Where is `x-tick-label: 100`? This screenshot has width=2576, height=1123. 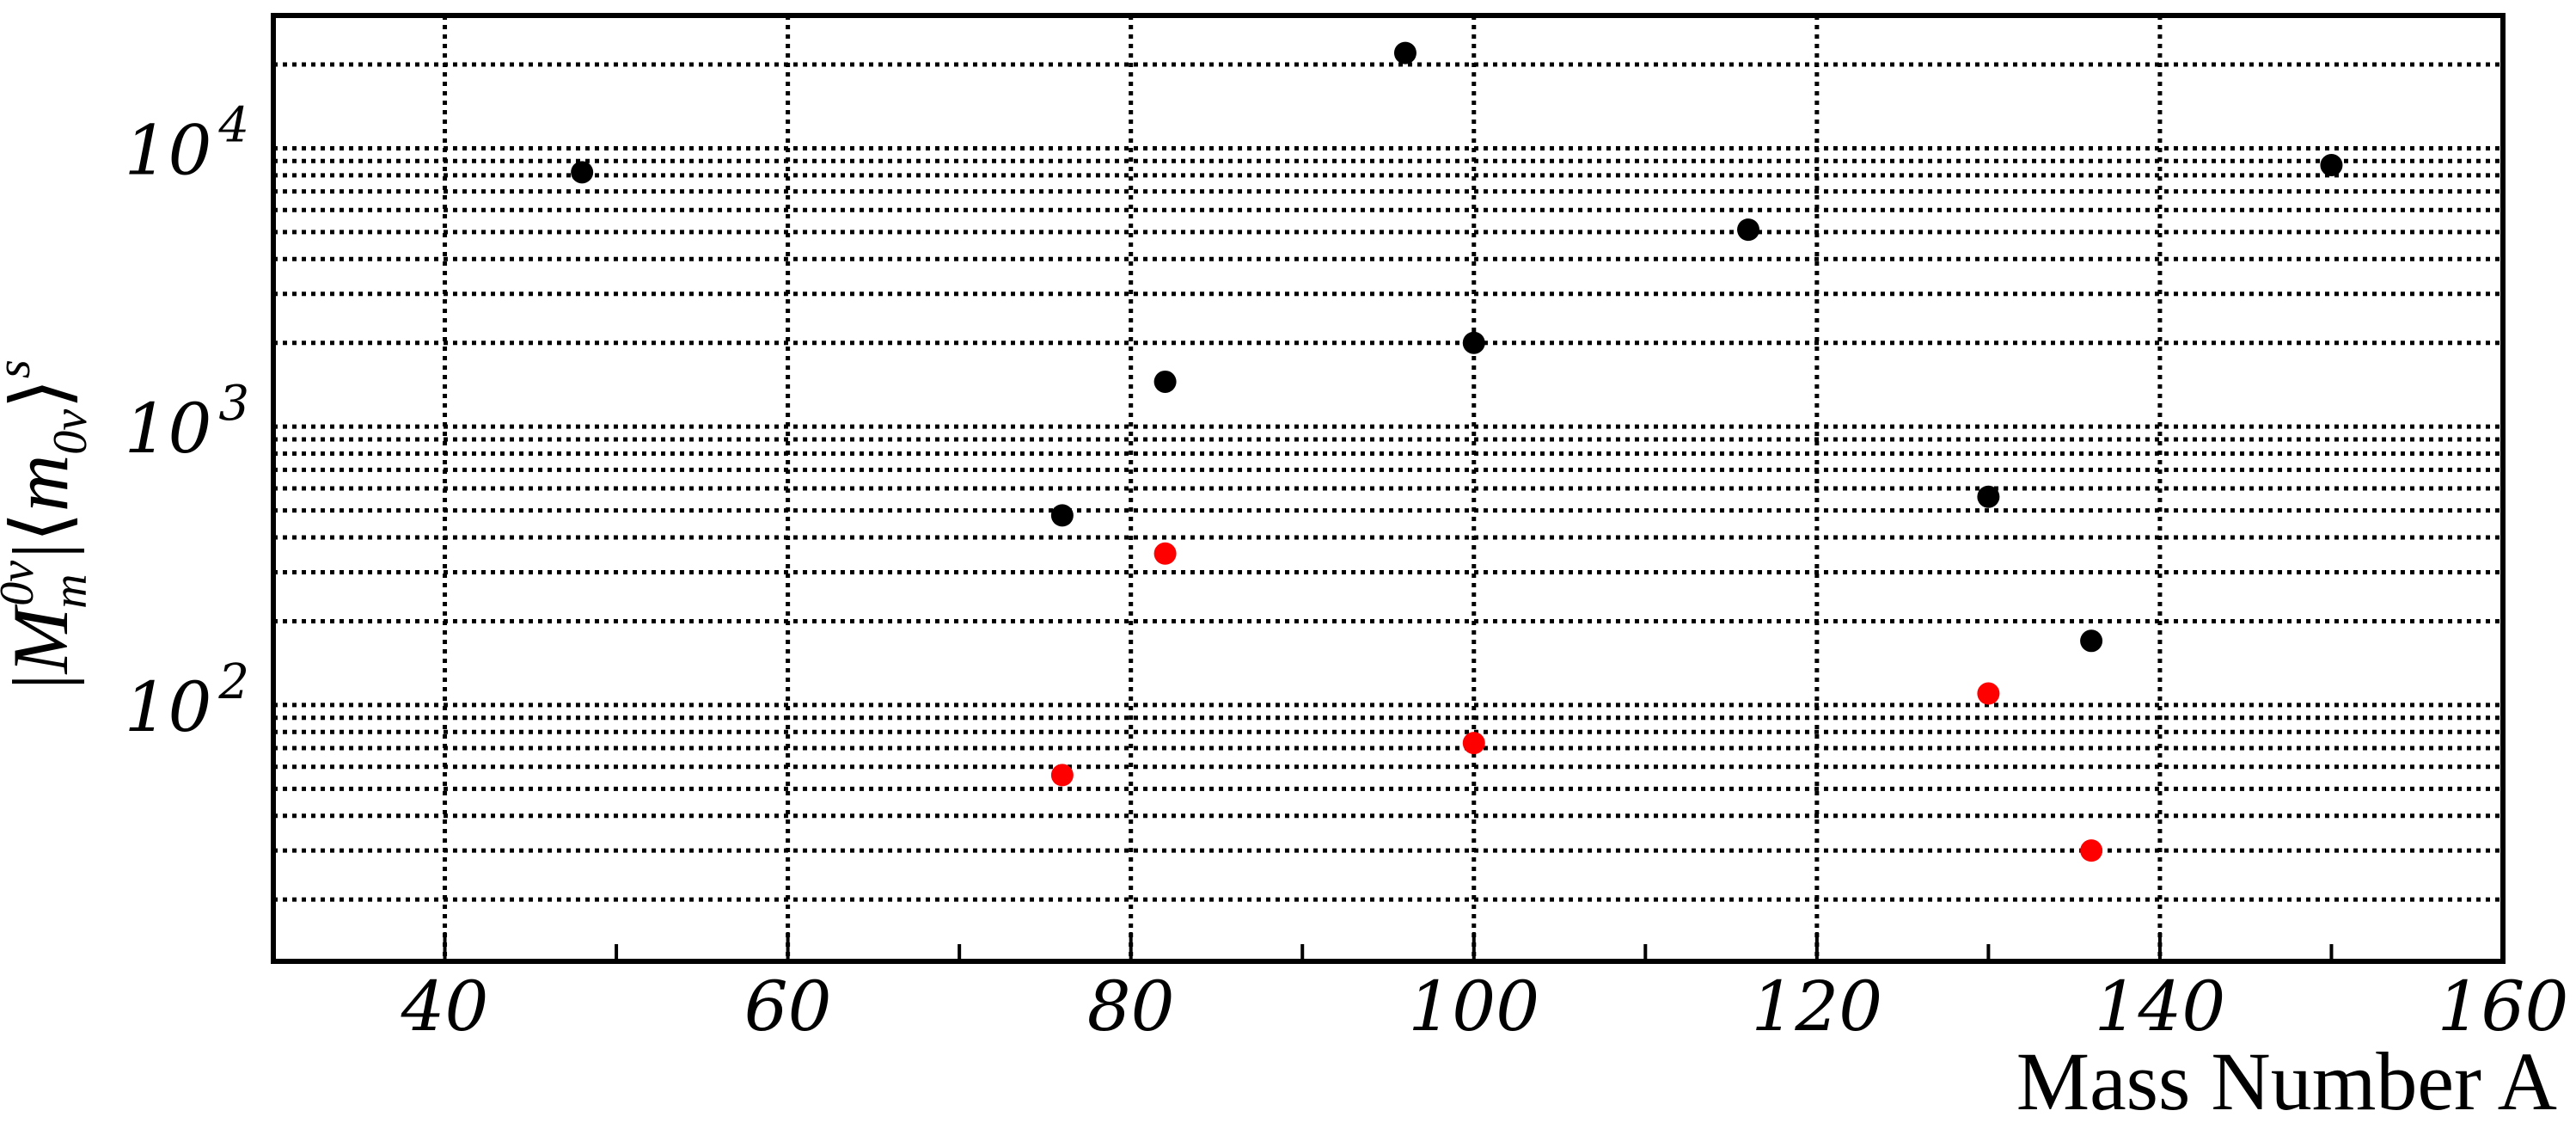 x-tick-label: 100 is located at coordinates (1473, 1006).